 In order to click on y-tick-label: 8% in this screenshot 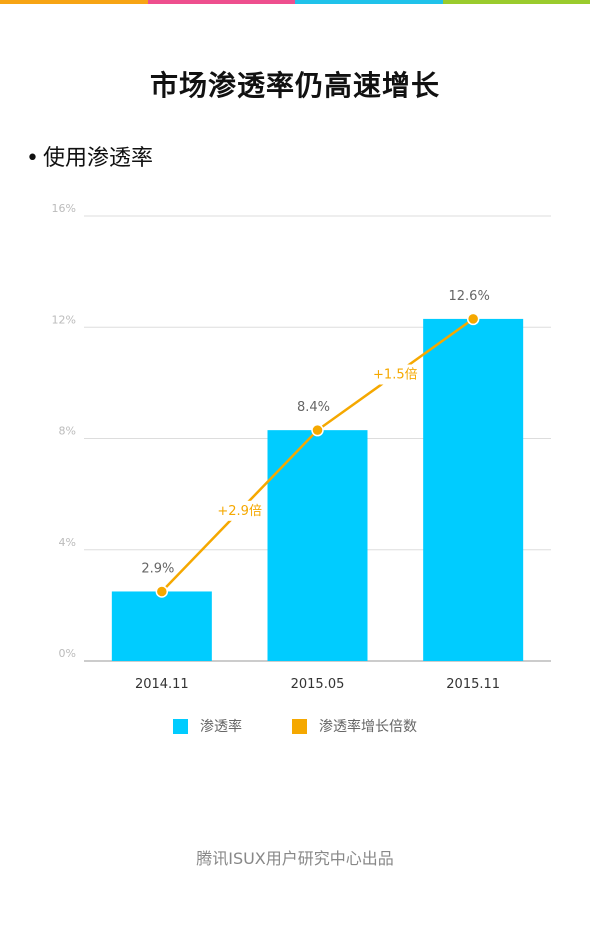, I will do `click(67, 431)`.